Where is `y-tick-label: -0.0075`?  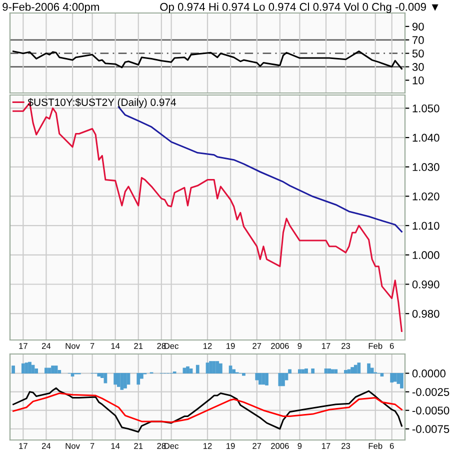 y-tick-label: -0.0075 is located at coordinates (431, 429).